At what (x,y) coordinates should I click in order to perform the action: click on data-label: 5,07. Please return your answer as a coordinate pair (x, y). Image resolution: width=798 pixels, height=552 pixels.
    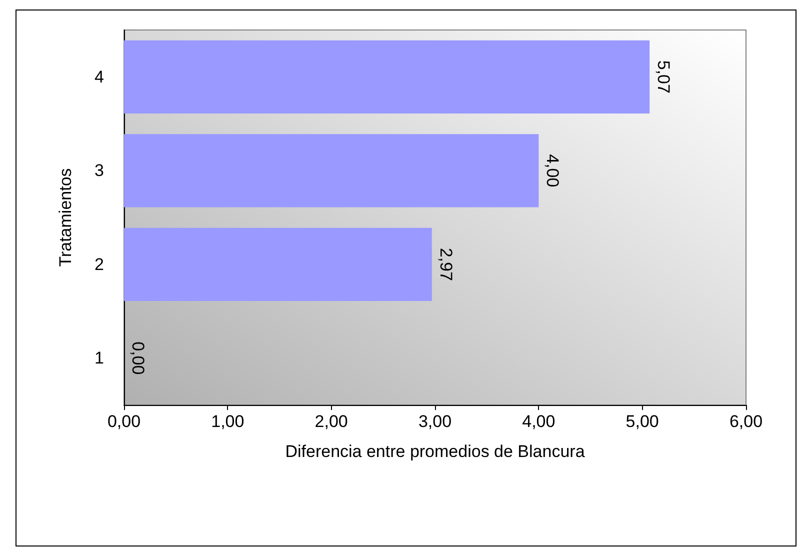
    Looking at the image, I should click on (664, 77).